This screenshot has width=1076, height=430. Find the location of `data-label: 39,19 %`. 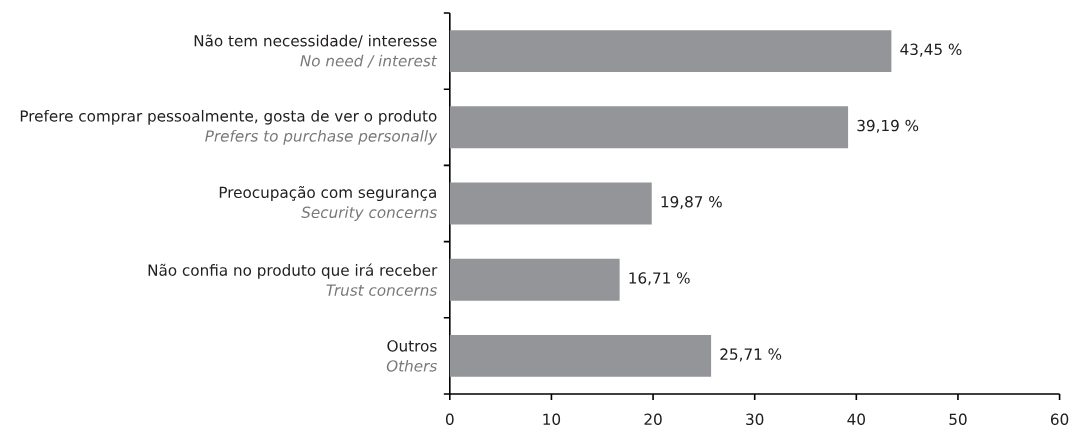

data-label: 39,19 % is located at coordinates (888, 126).